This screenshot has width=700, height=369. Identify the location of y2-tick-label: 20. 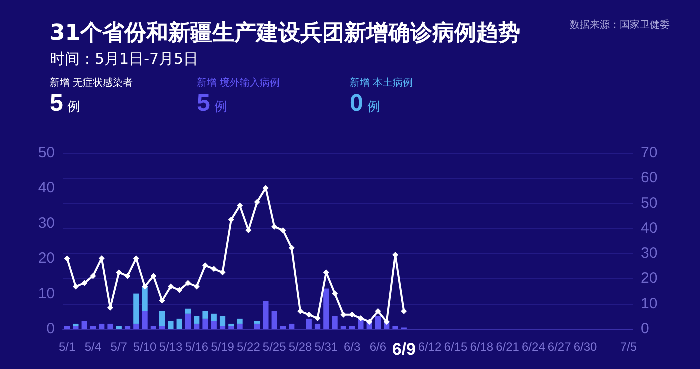
(649, 279).